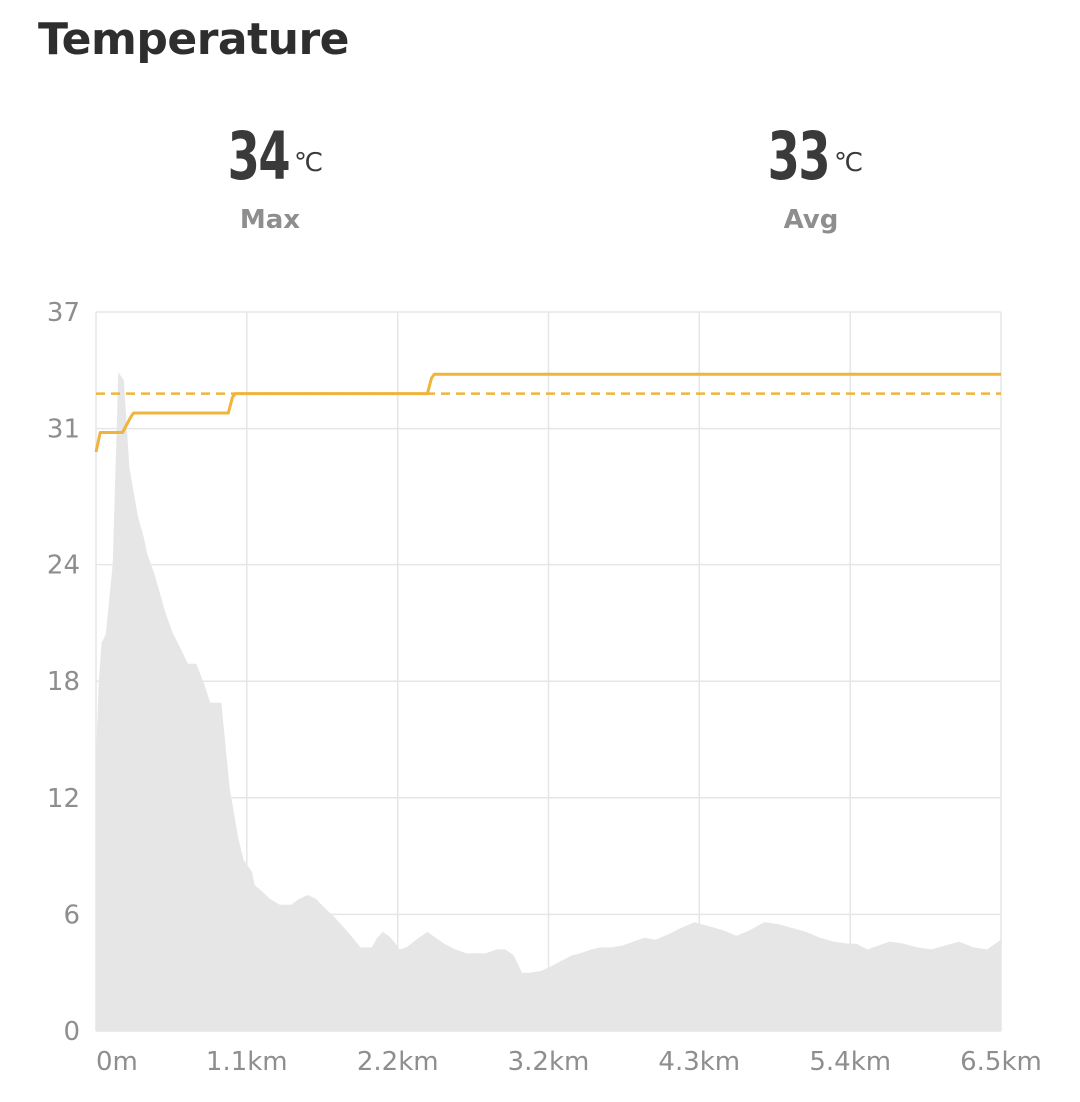 This screenshot has width=1080, height=1102. I want to click on x-tick-label: 6.5km, so click(1001, 1062).